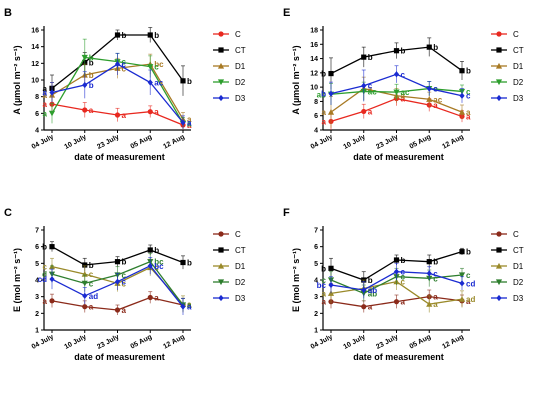  Describe the element at coordinates (240, 298) in the screenshot. I see `legend-label: D3` at that location.